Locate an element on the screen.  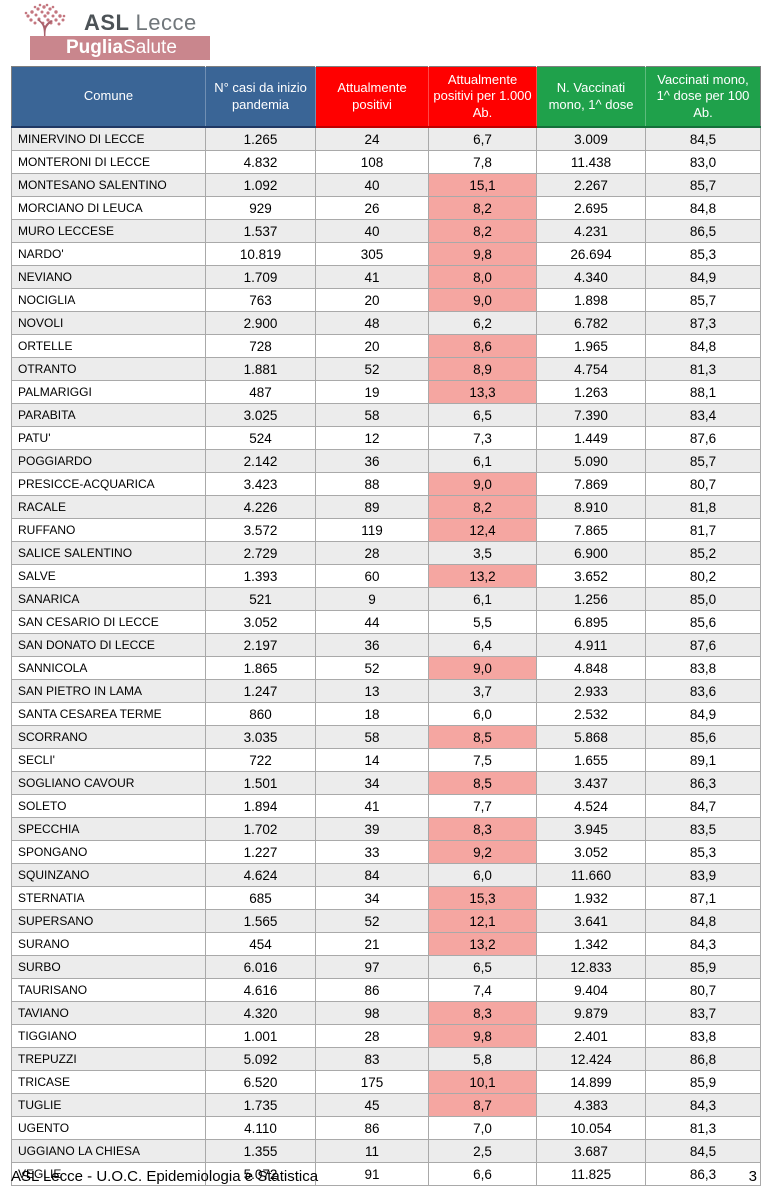
value-cell: 1.449 is located at coordinates (591, 438).